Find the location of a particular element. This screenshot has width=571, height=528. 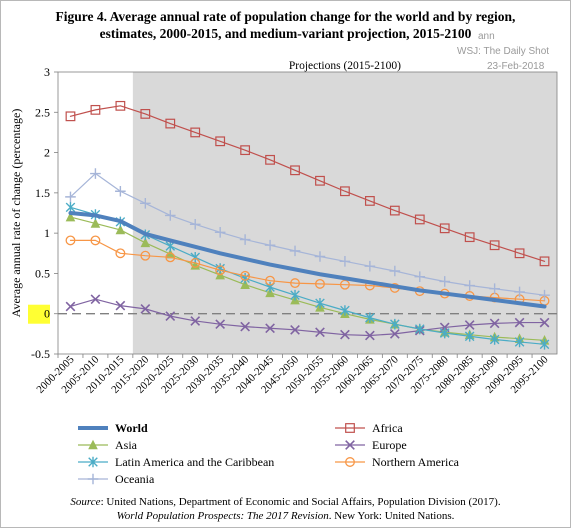

legend-item-latin-america-and-the-caribbean: Latin America and the Caribbean is located at coordinates (176, 462).